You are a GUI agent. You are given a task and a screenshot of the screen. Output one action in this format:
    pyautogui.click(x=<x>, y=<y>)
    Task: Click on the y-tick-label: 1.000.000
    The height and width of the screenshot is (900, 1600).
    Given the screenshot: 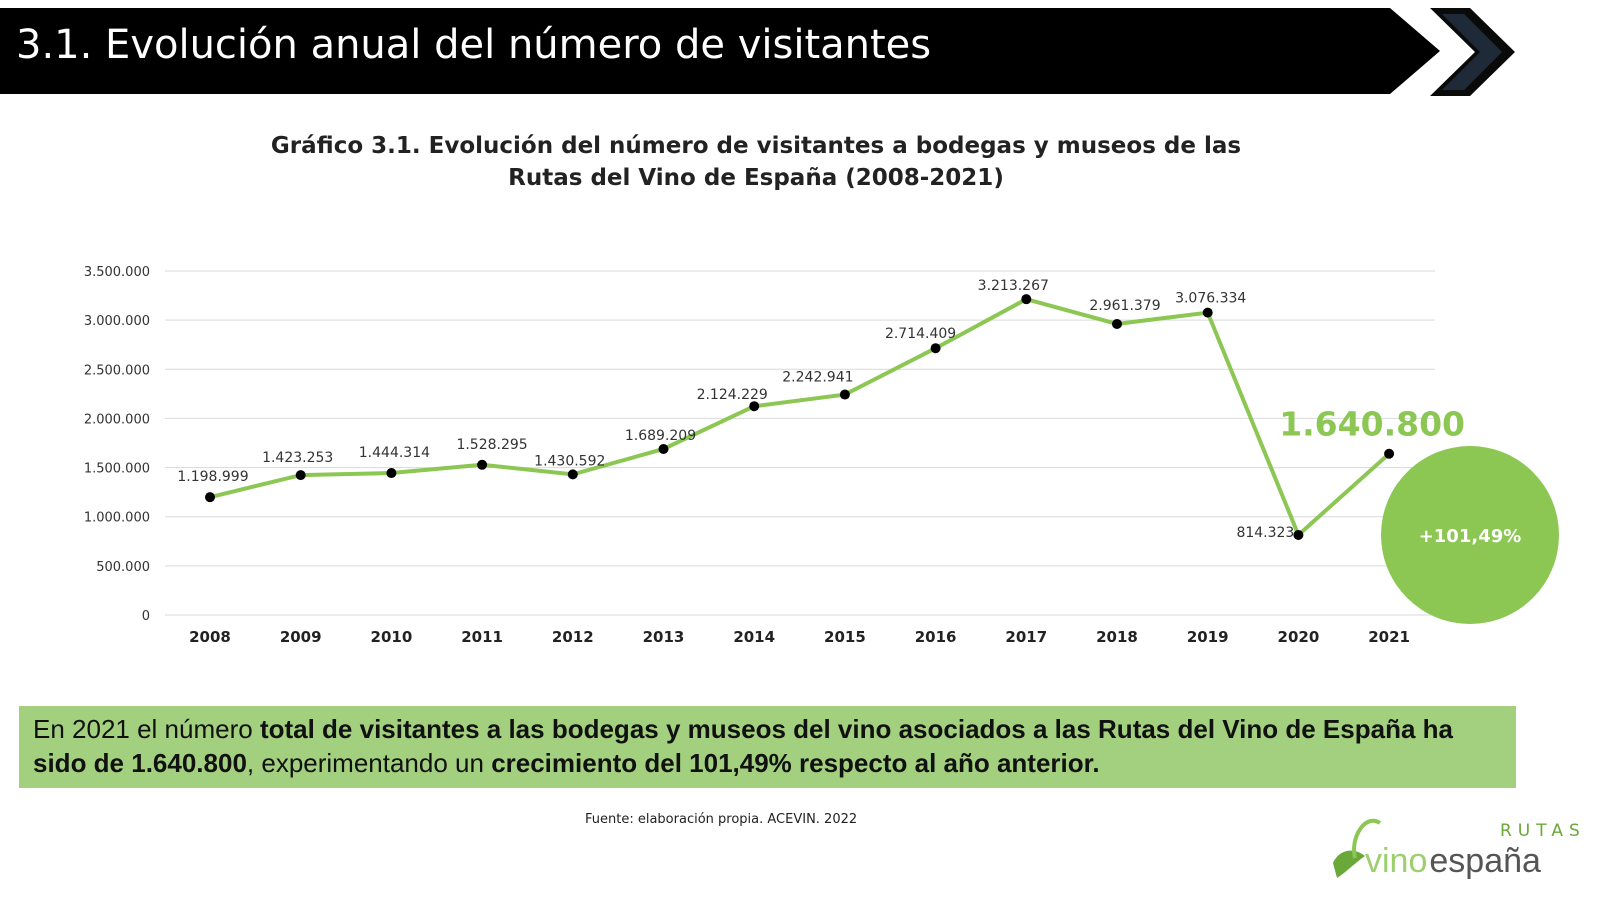 What is the action you would take?
    pyautogui.click(x=117, y=518)
    